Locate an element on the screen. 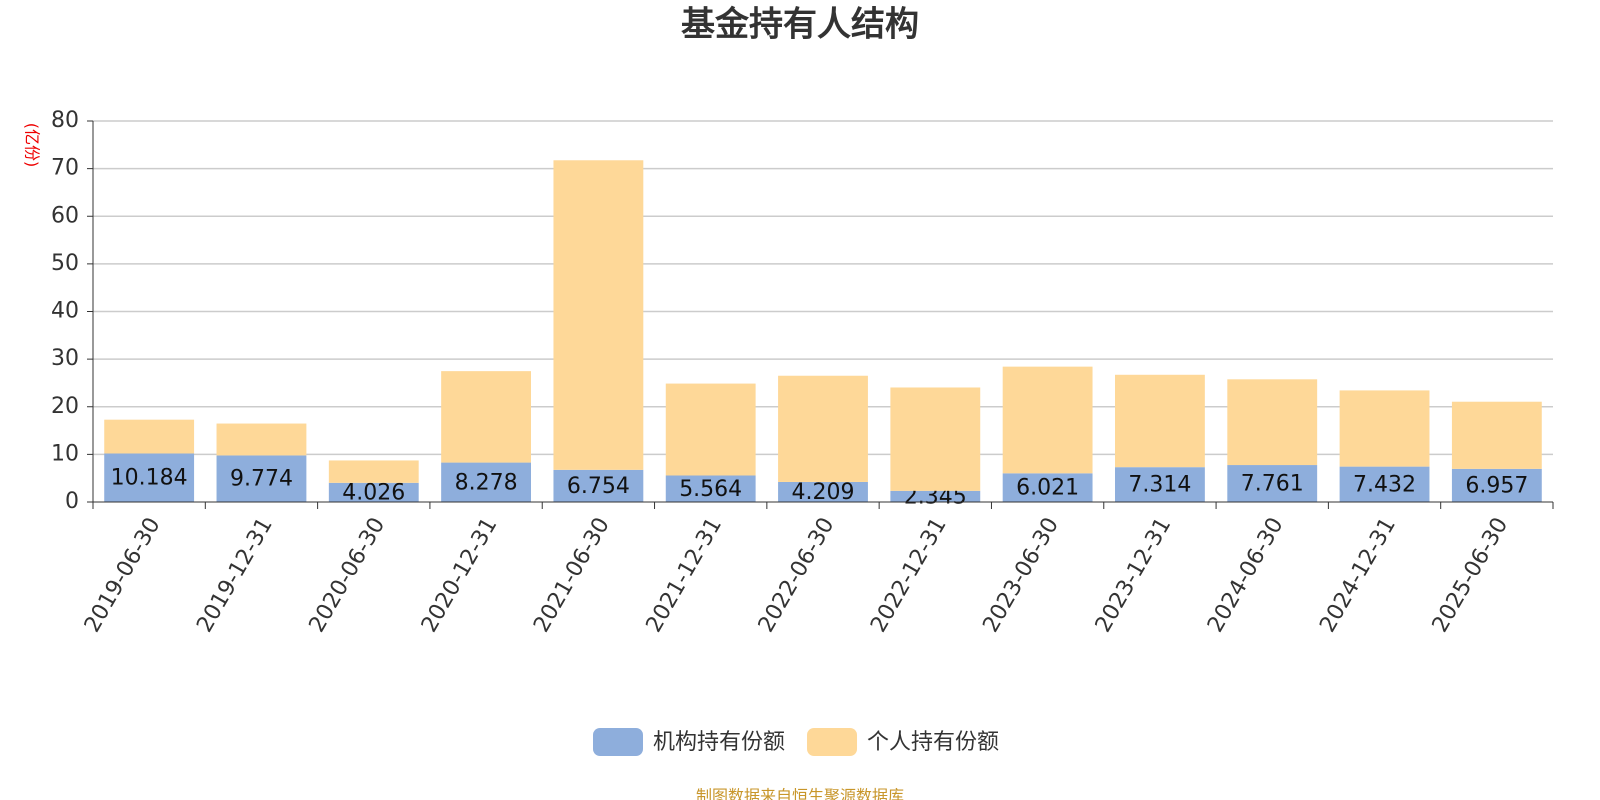 This screenshot has width=1600, height=800. x-tick-label: 2025-06-30 is located at coordinates (1471, 575).